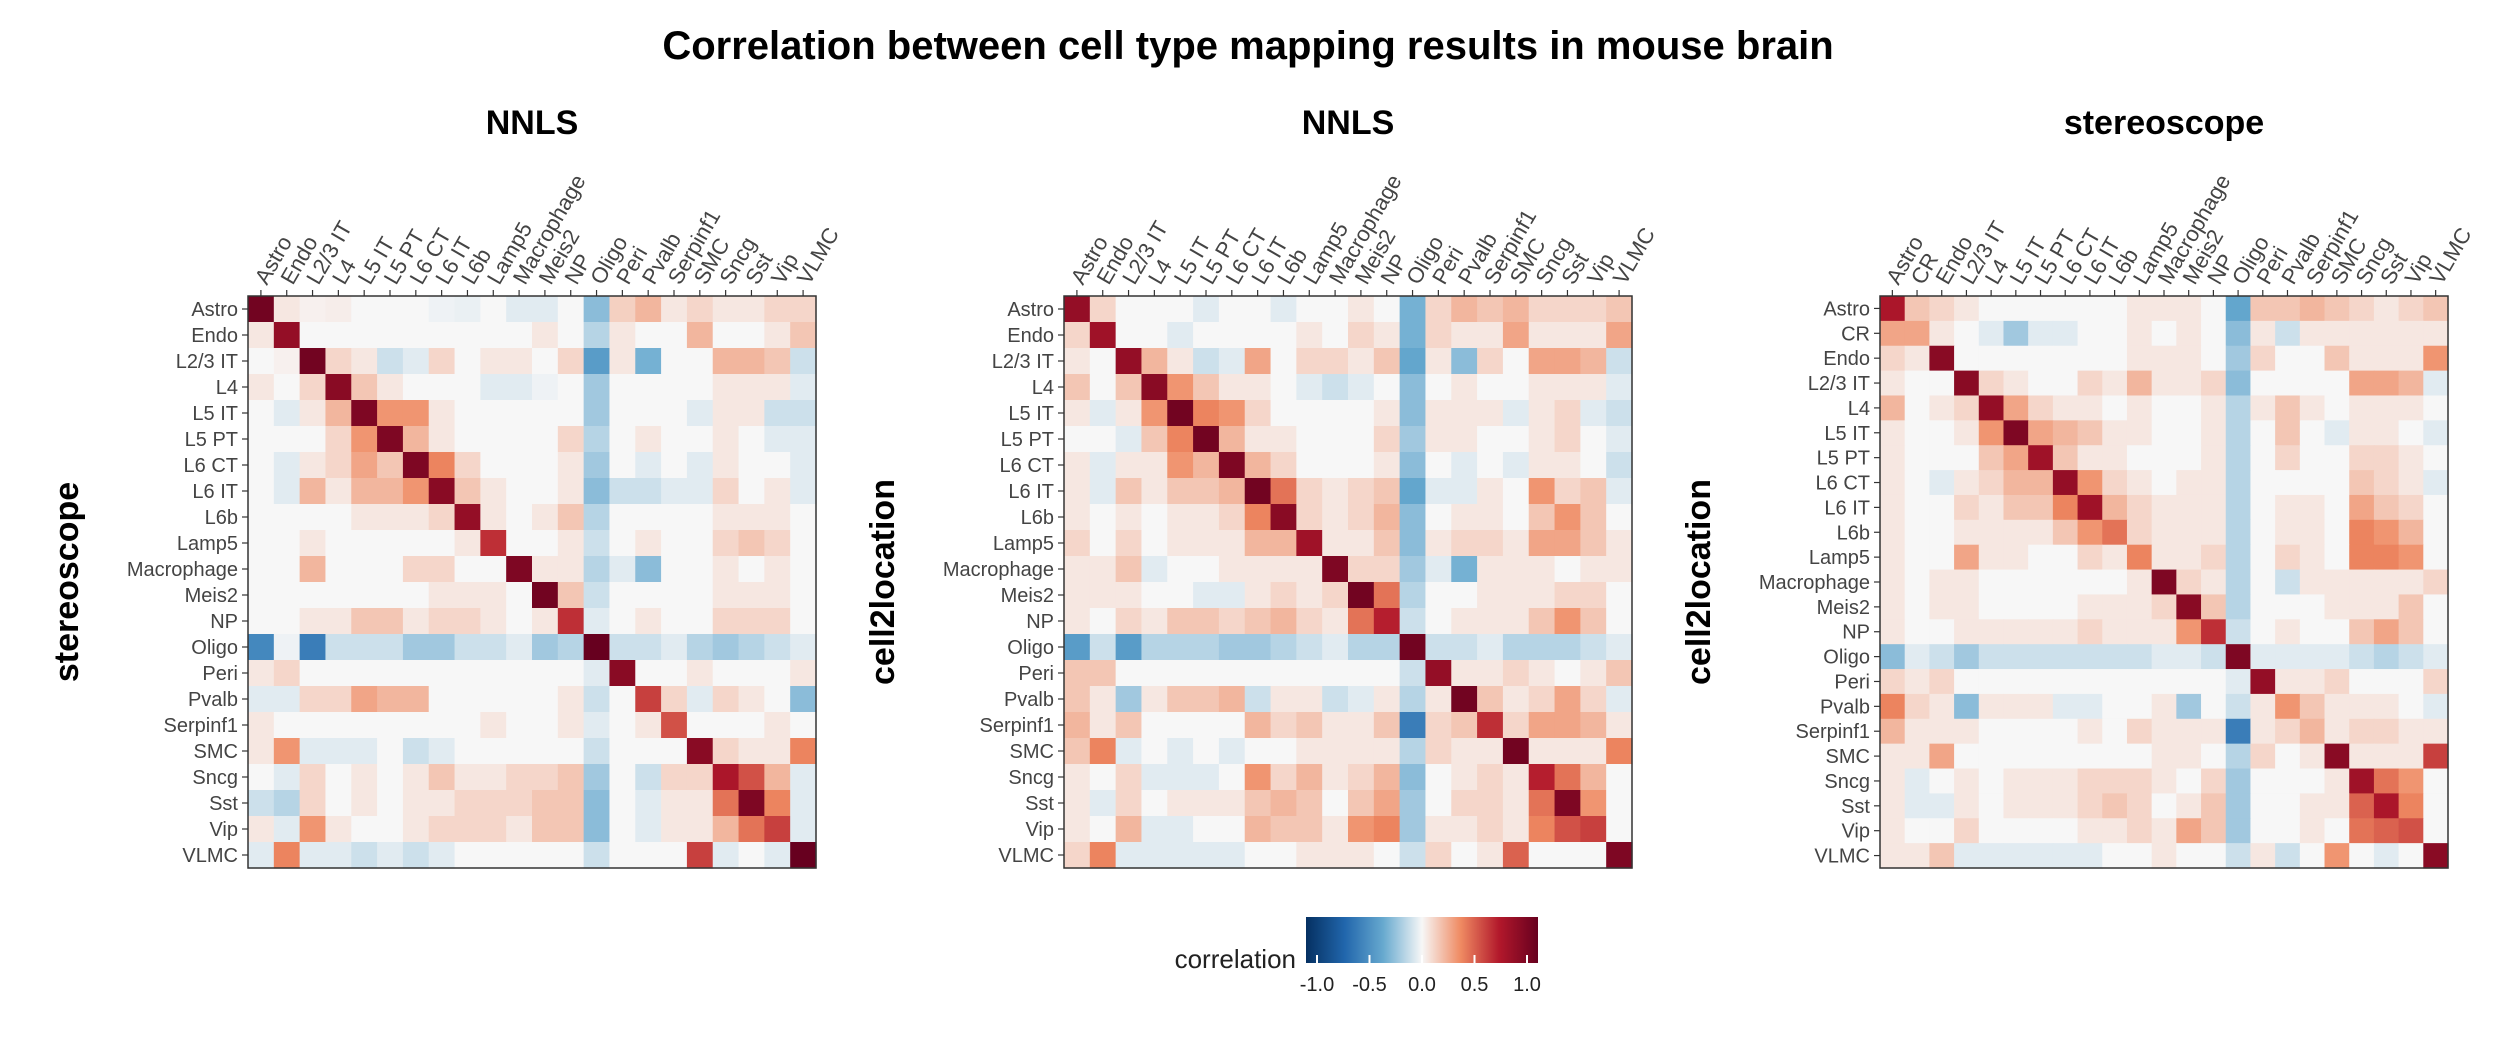 Image resolution: width=2496 pixels, height=1056 pixels. I want to click on cell-meis2-lamp5, so click(1309, 595).